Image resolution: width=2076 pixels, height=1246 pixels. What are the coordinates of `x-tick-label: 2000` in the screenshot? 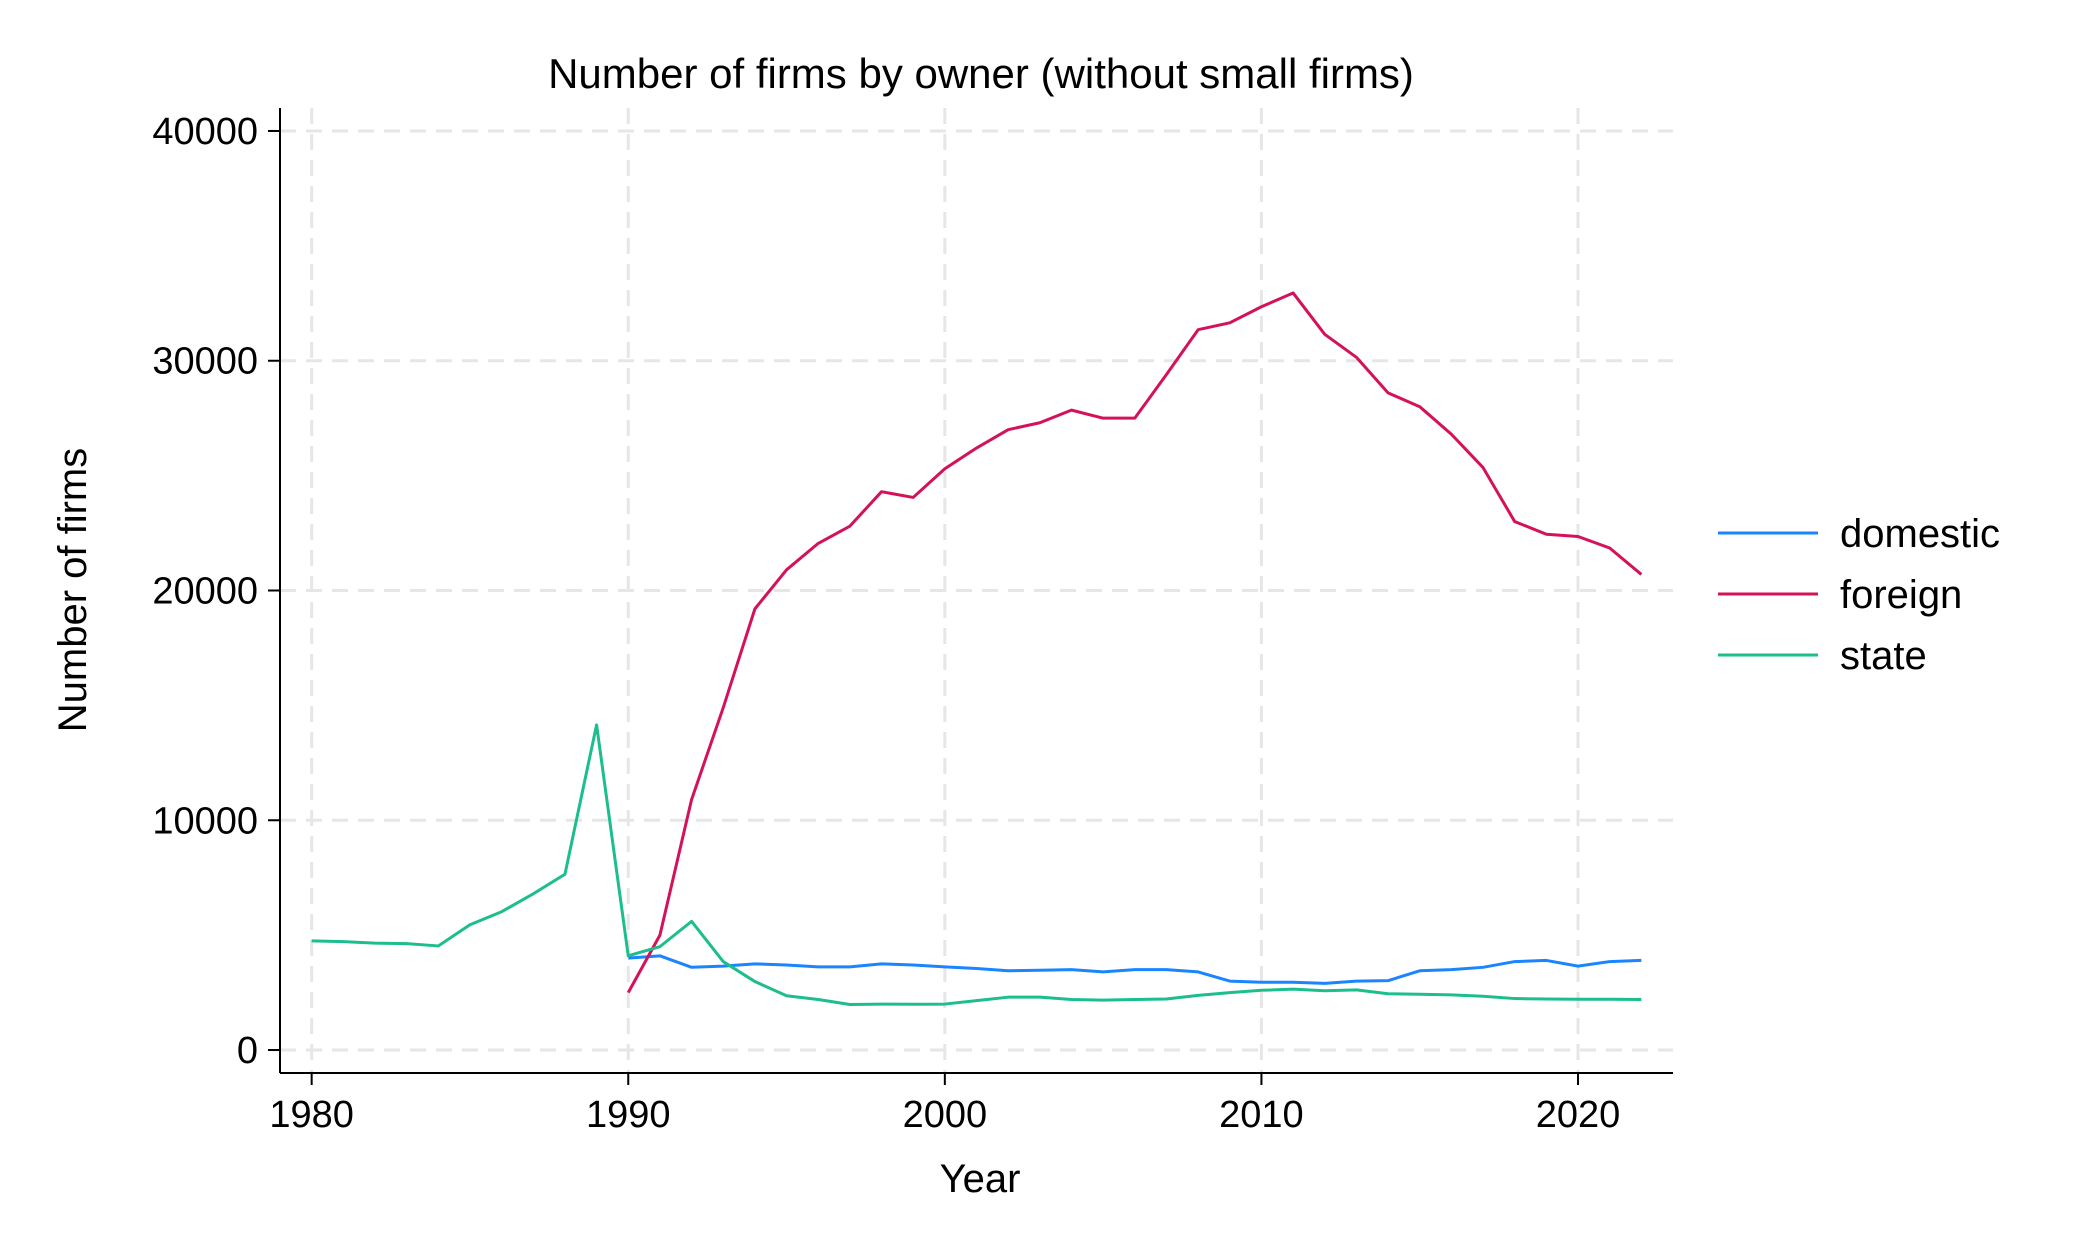 It's located at (945, 1115).